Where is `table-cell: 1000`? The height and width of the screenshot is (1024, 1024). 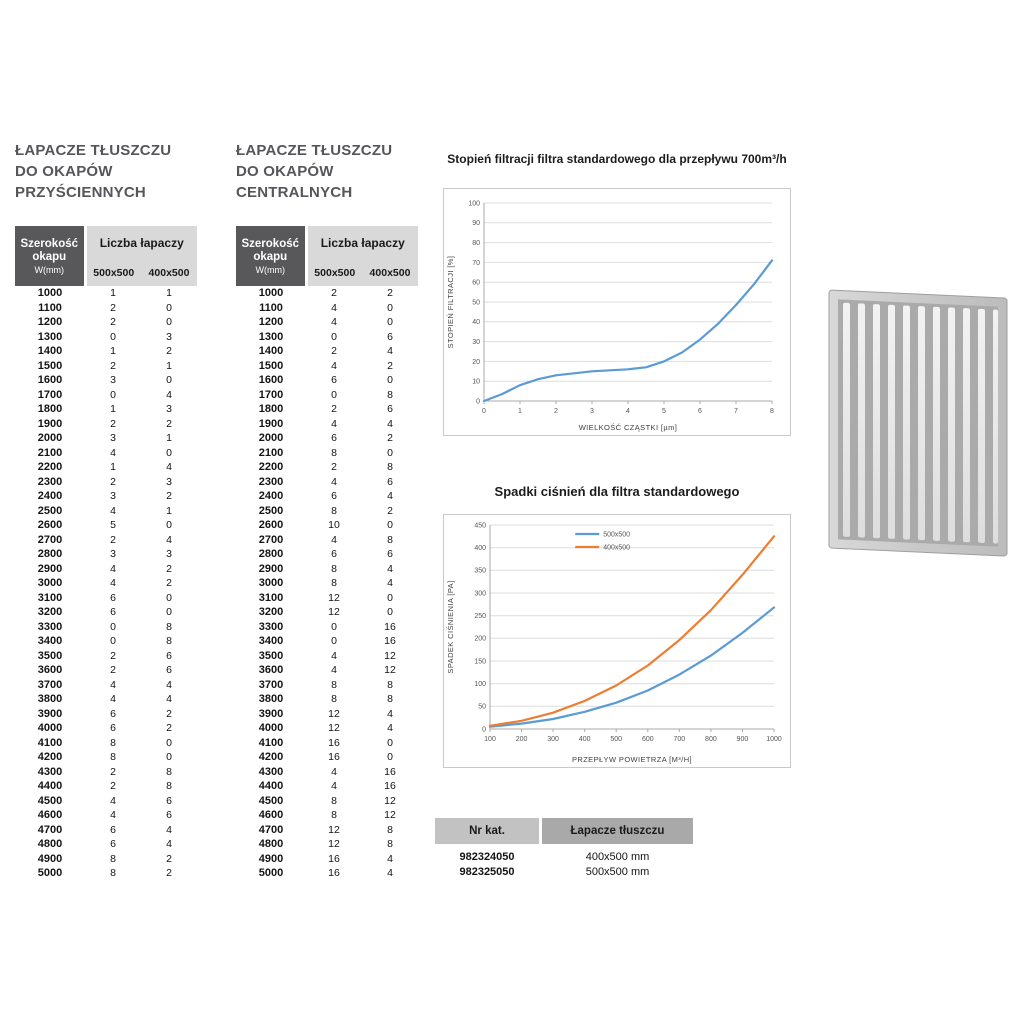 table-cell: 1000 is located at coordinates (50, 293).